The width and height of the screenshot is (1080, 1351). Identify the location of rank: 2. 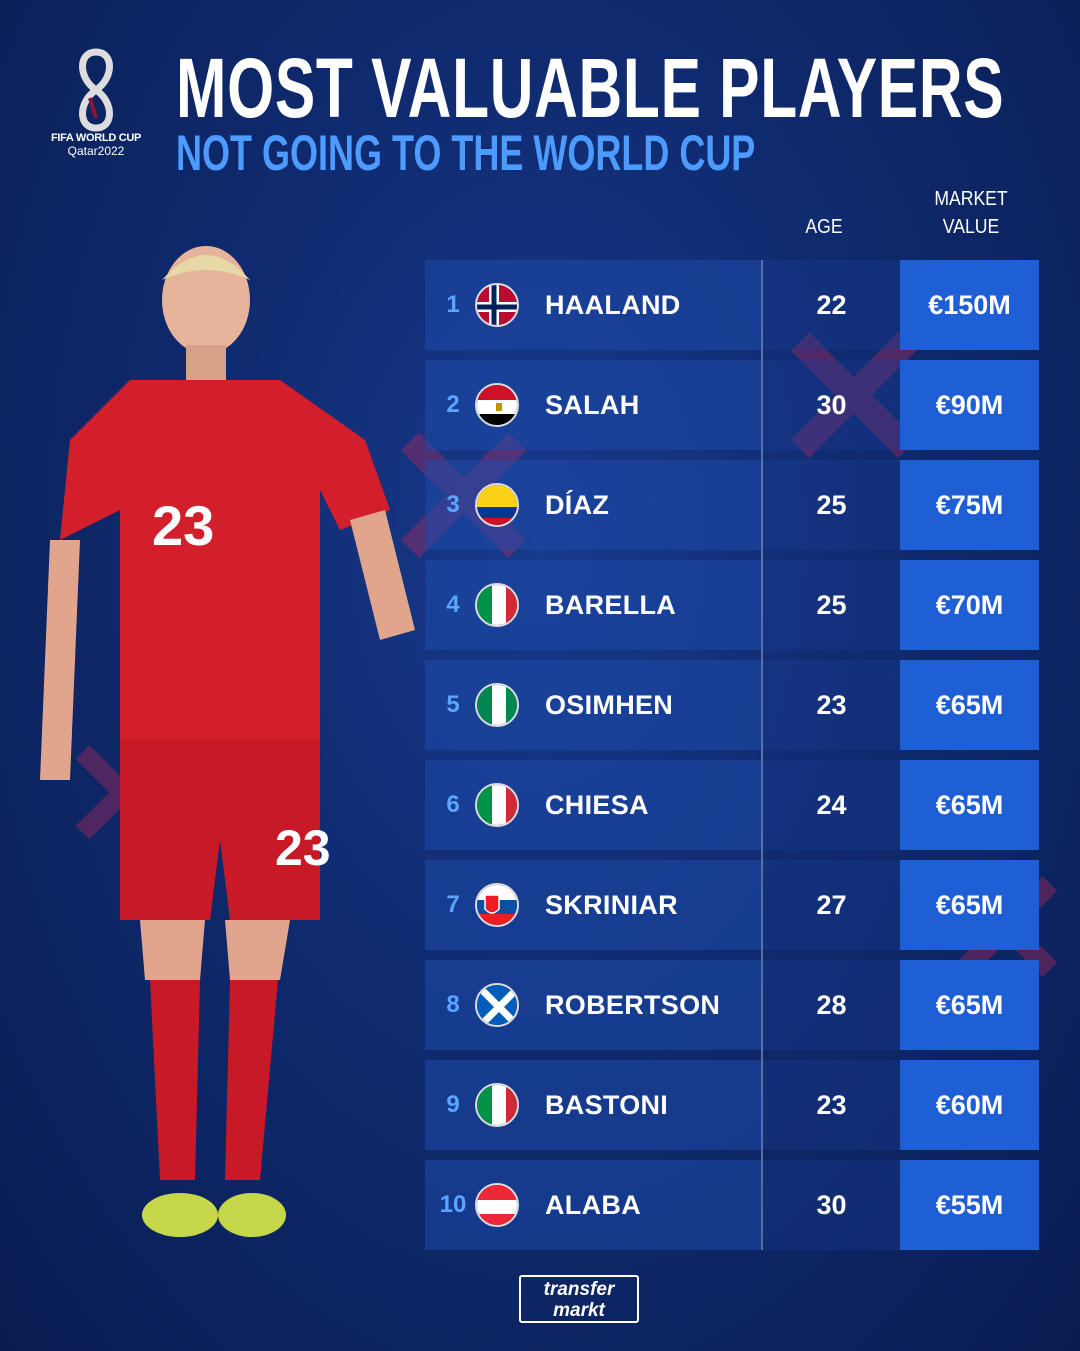
(453, 404).